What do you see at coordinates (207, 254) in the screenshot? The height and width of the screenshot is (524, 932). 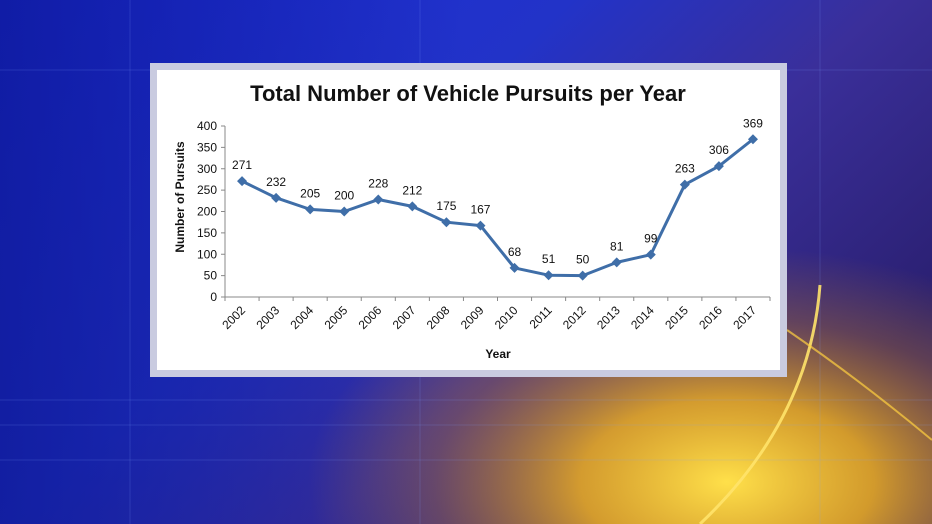 I see `y-tick-label: 100` at bounding box center [207, 254].